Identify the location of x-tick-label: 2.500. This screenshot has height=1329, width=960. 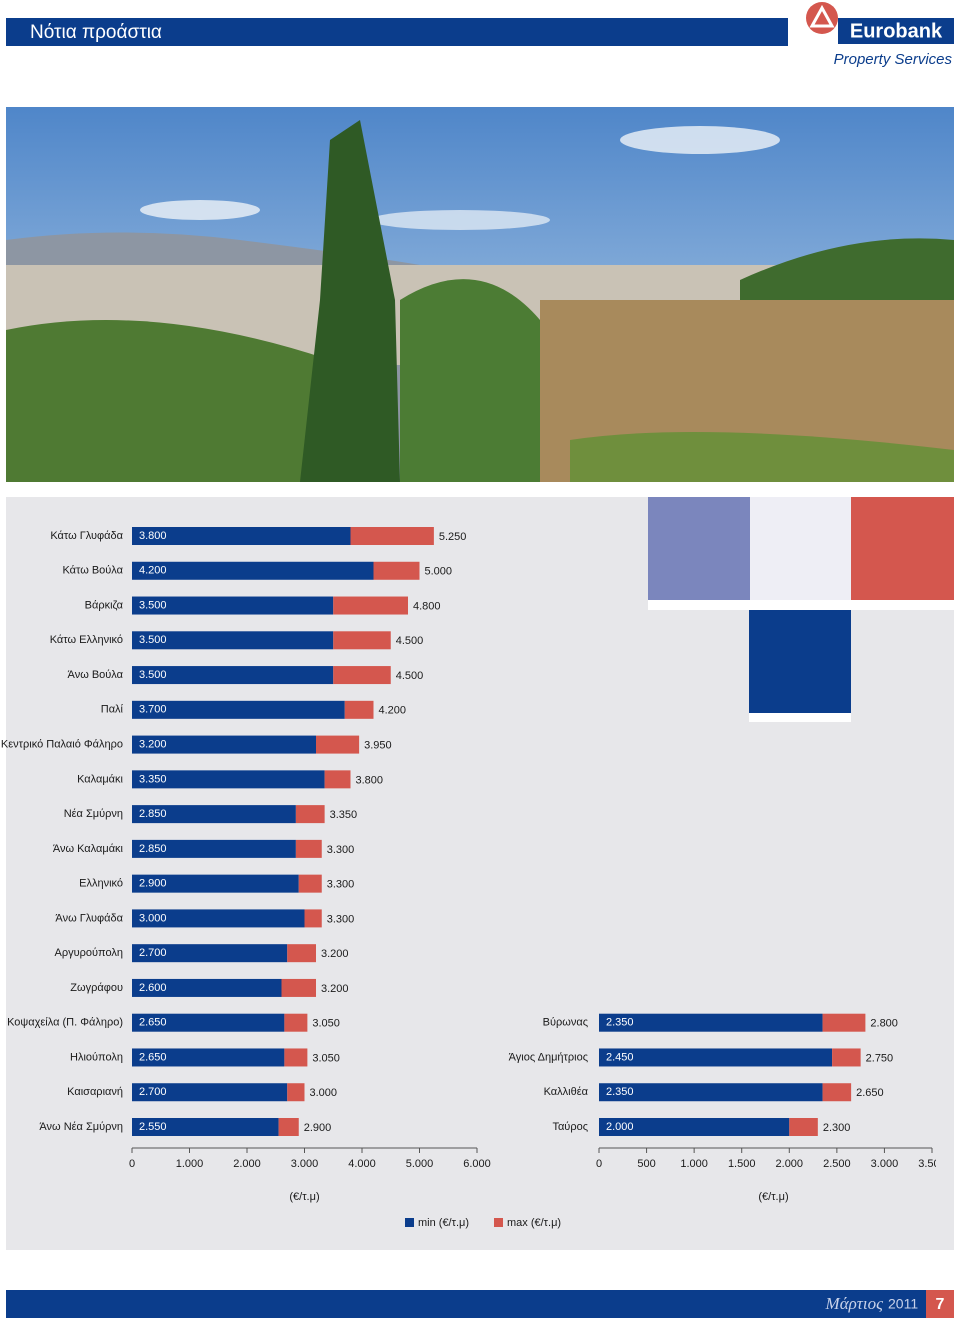
(837, 1164).